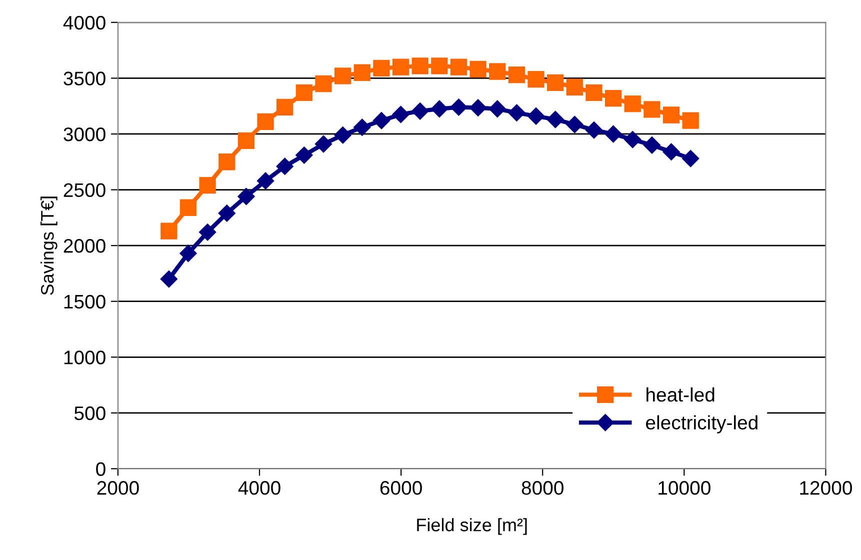 The height and width of the screenshot is (560, 861). What do you see at coordinates (90, 413) in the screenshot?
I see `y-tick-label: 500` at bounding box center [90, 413].